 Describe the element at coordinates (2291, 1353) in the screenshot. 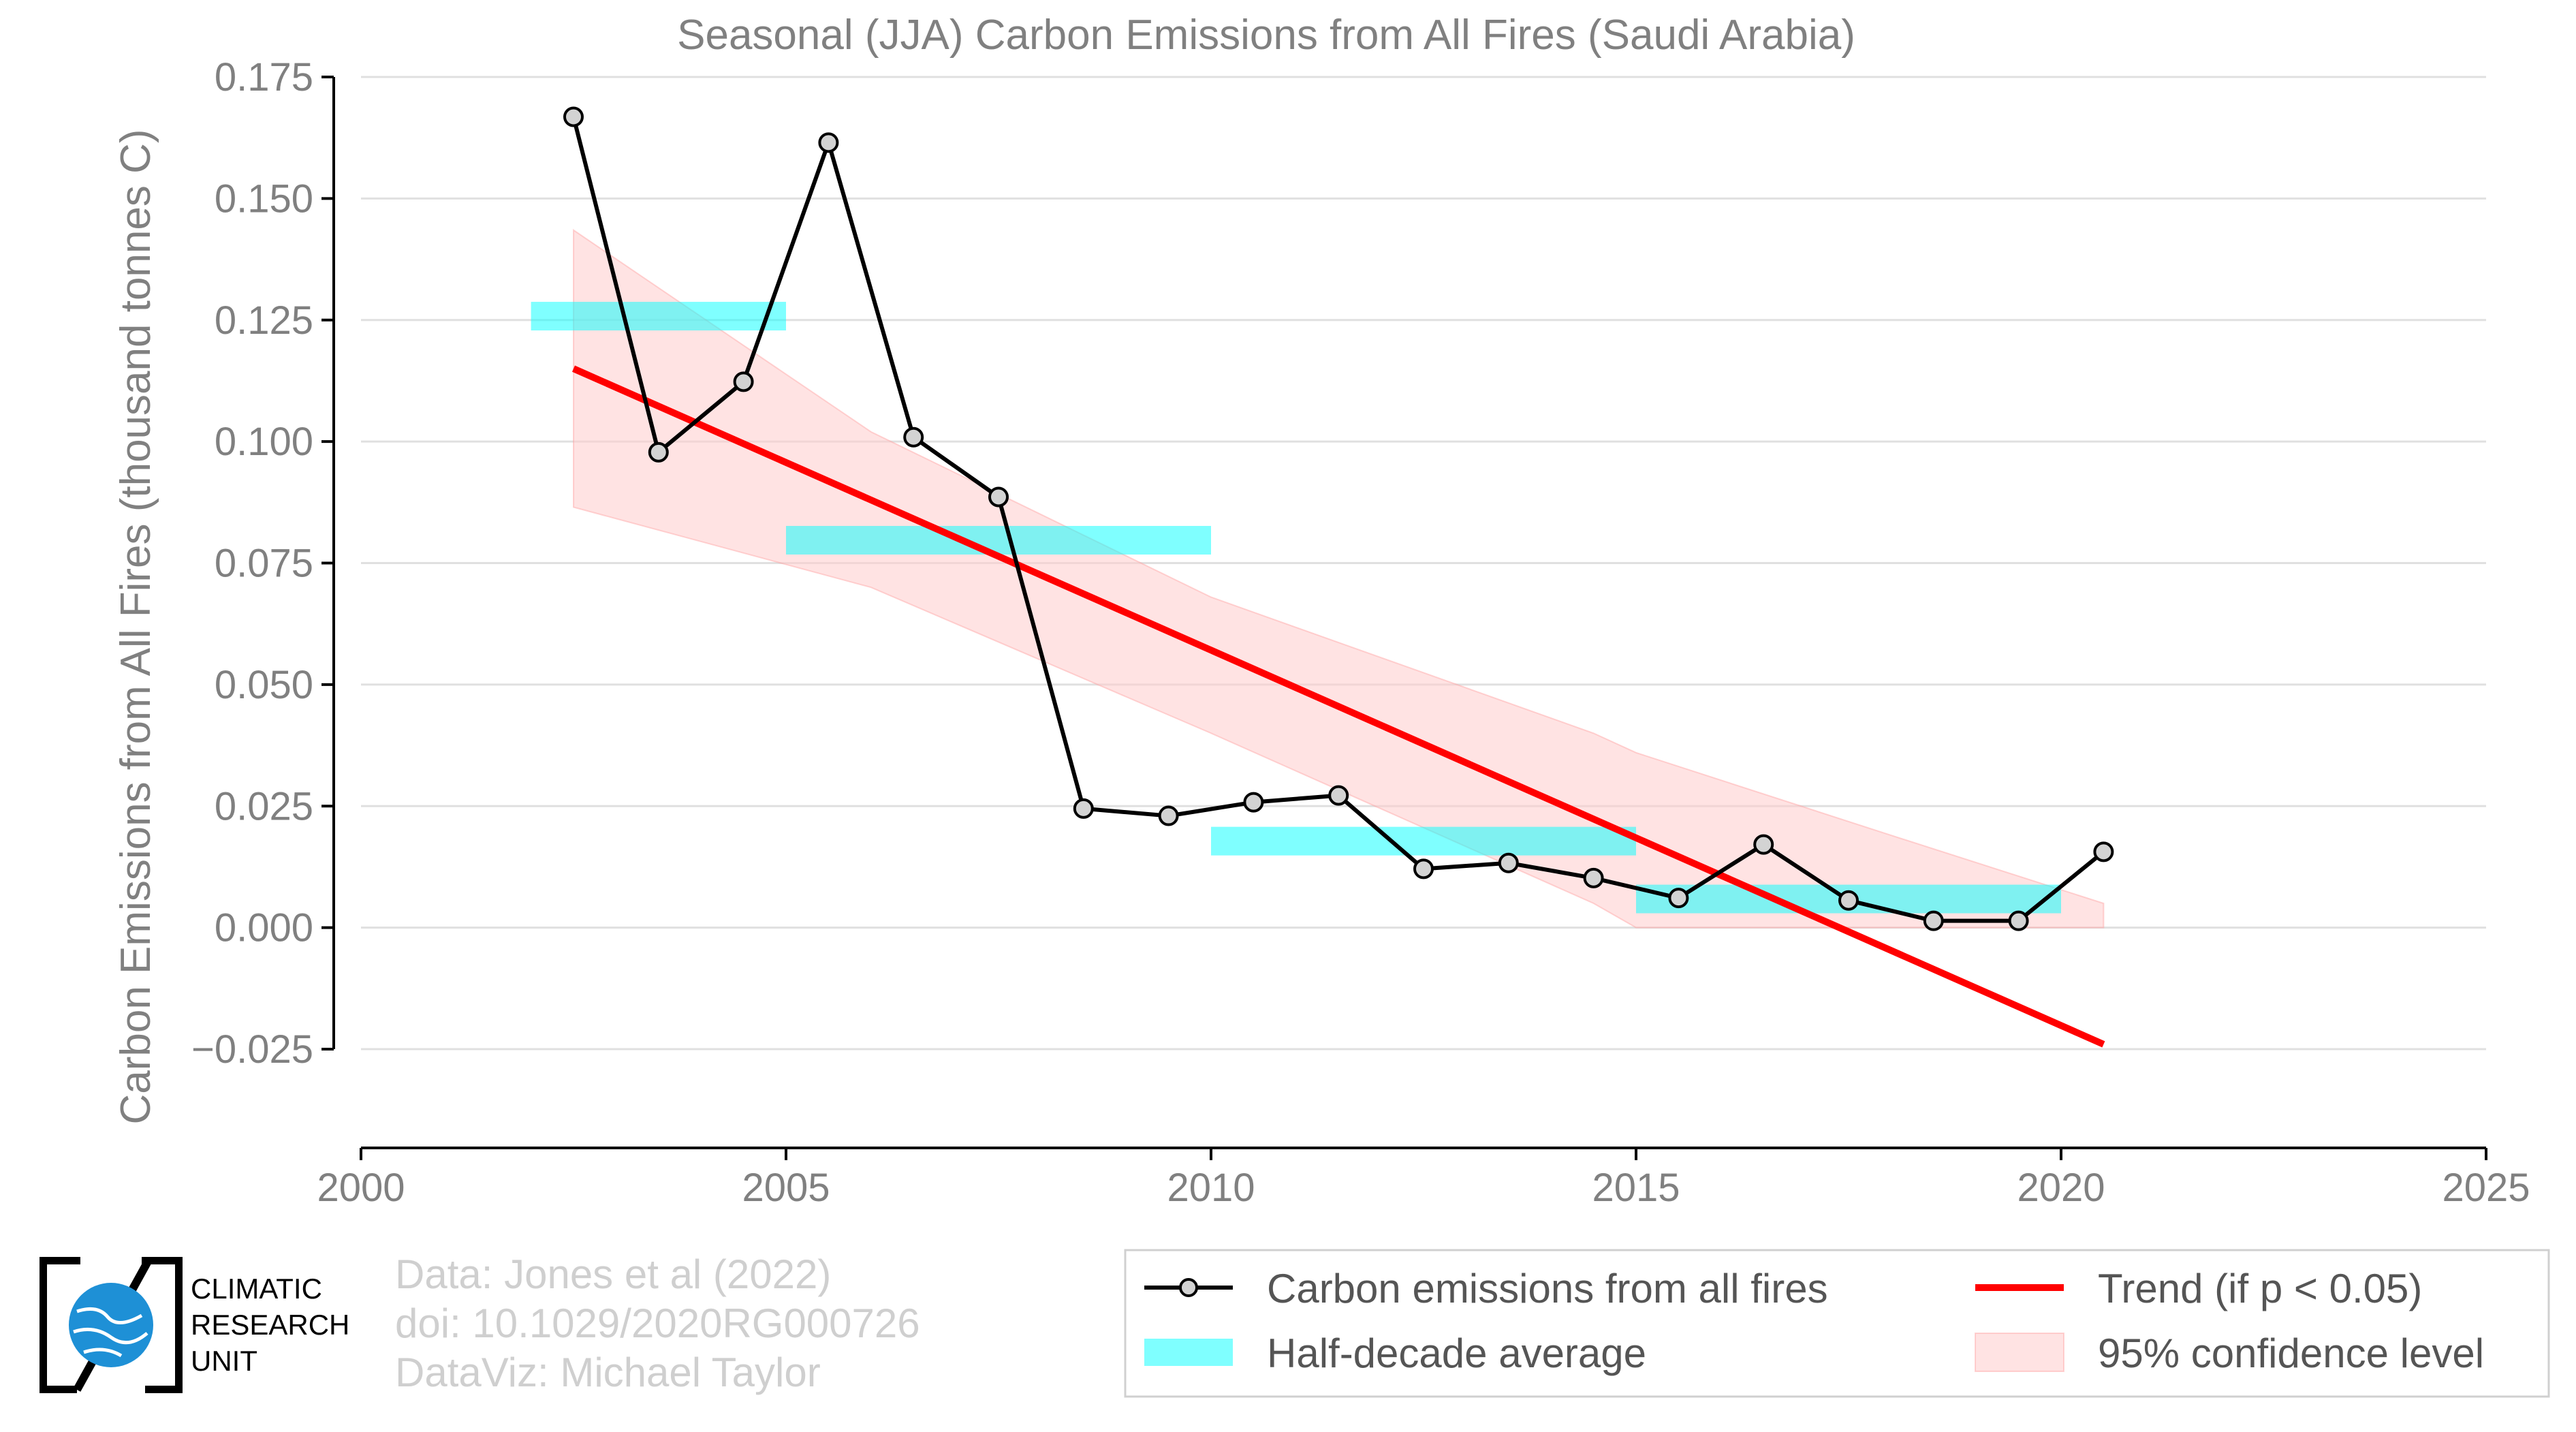

I see `legend-label: 95% confidence level` at that location.